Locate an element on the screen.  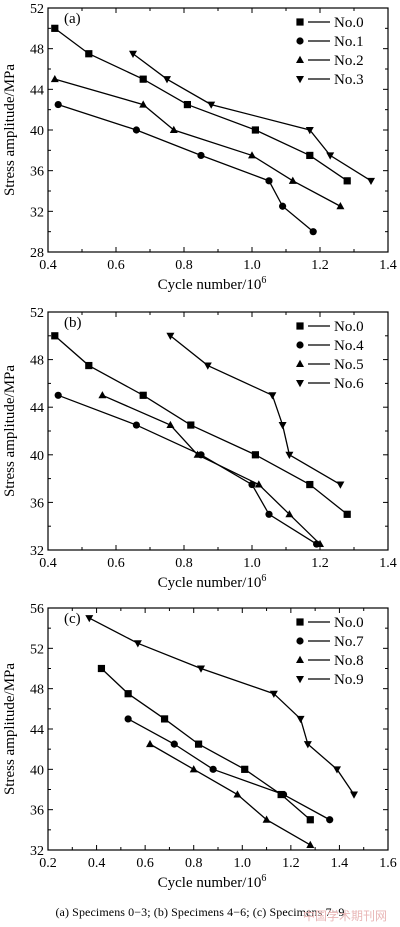
series-No.6 is located at coordinates (255, 410).